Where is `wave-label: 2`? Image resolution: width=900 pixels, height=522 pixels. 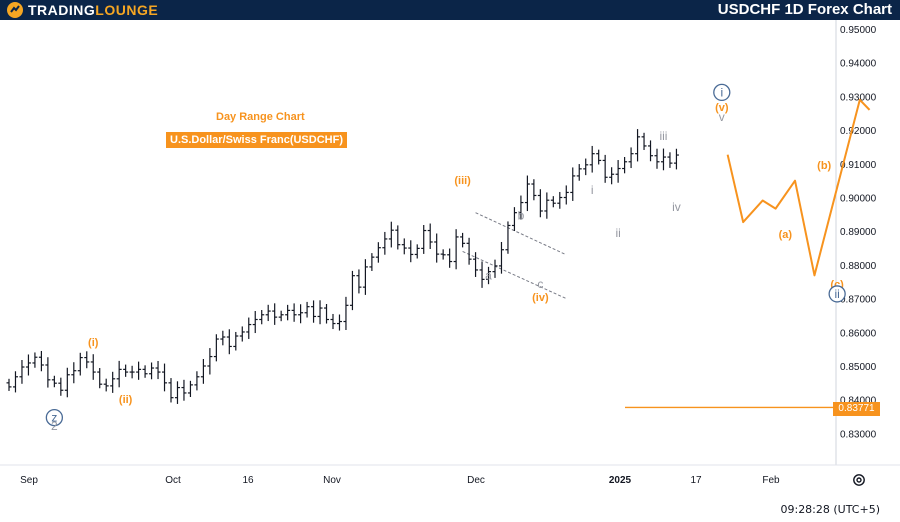 wave-label: 2 is located at coordinates (54, 426).